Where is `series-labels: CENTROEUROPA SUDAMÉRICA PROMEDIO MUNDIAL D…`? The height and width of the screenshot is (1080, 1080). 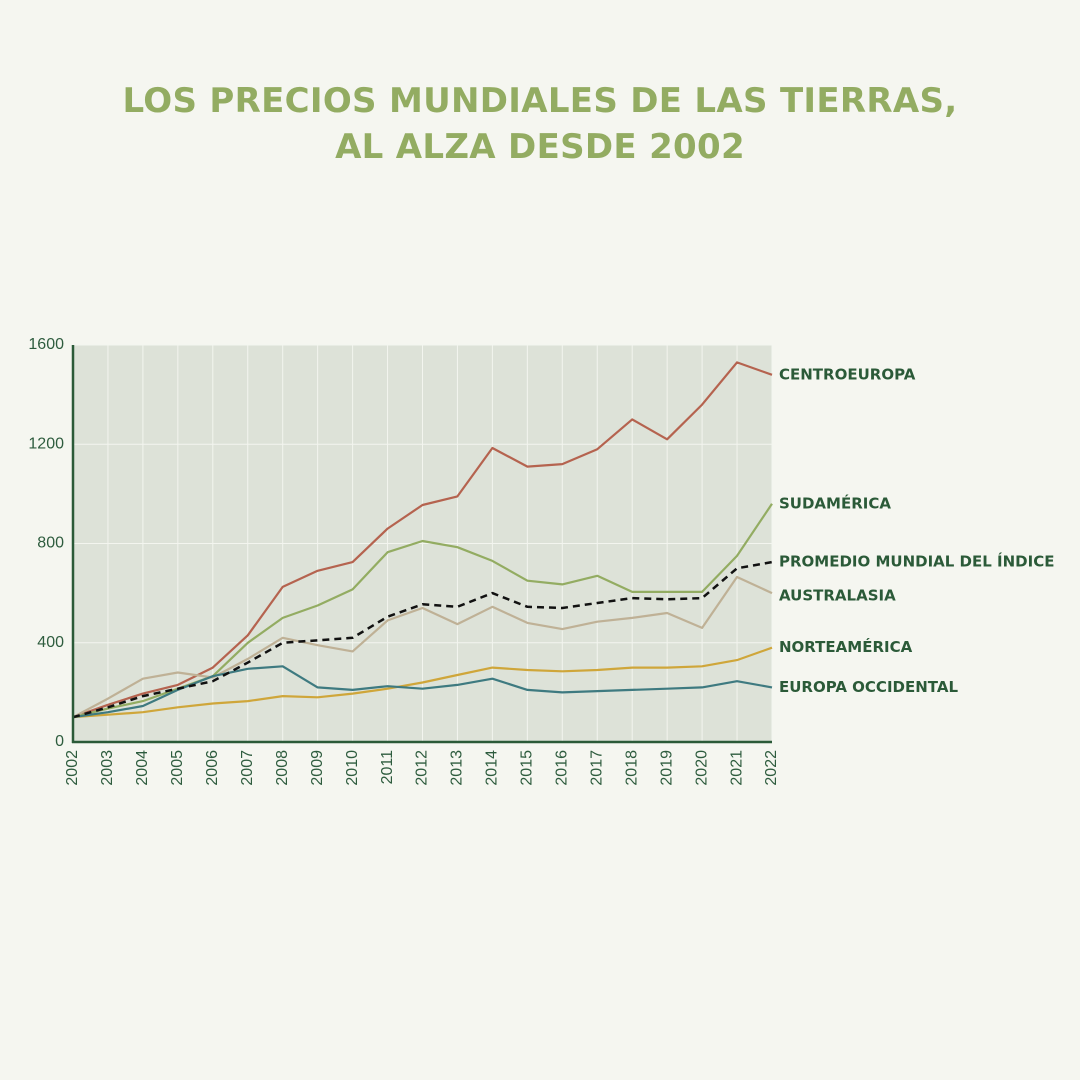 series-labels: CENTROEUROPA SUDAMÉRICA PROMEDIO MUNDIAL D… is located at coordinates (916, 530).